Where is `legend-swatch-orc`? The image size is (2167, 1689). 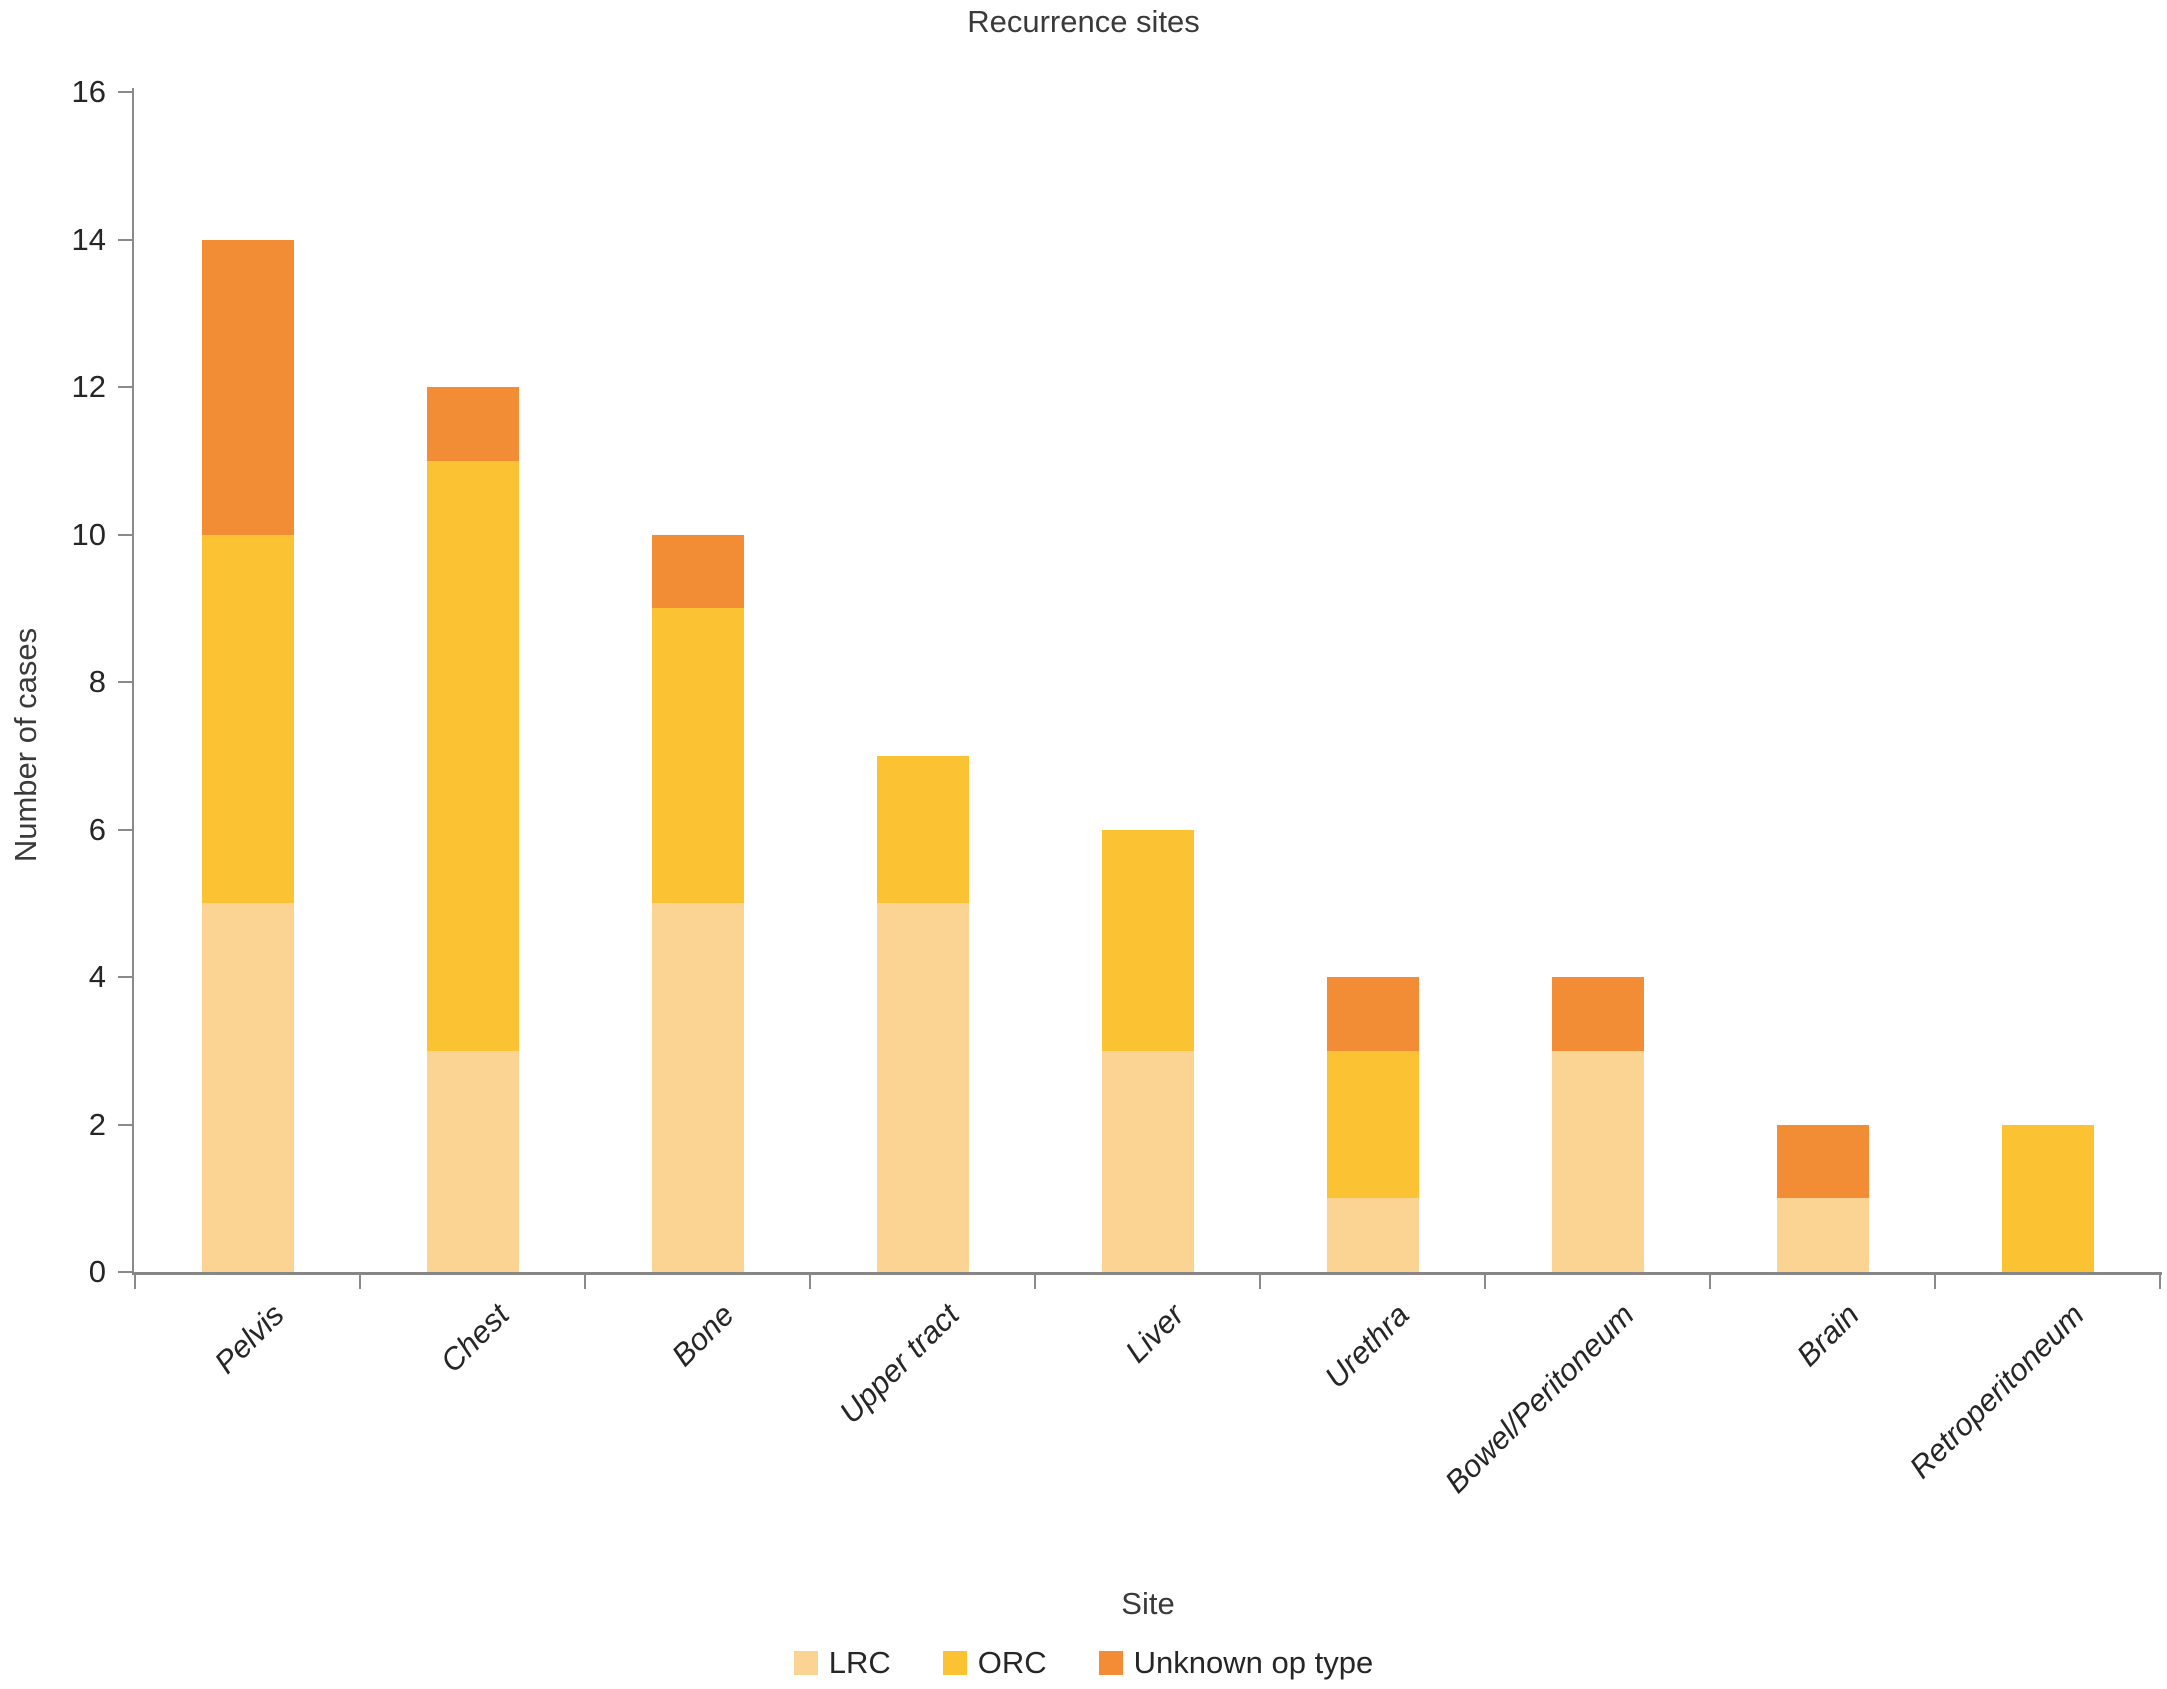
legend-swatch-orc is located at coordinates (954, 1663).